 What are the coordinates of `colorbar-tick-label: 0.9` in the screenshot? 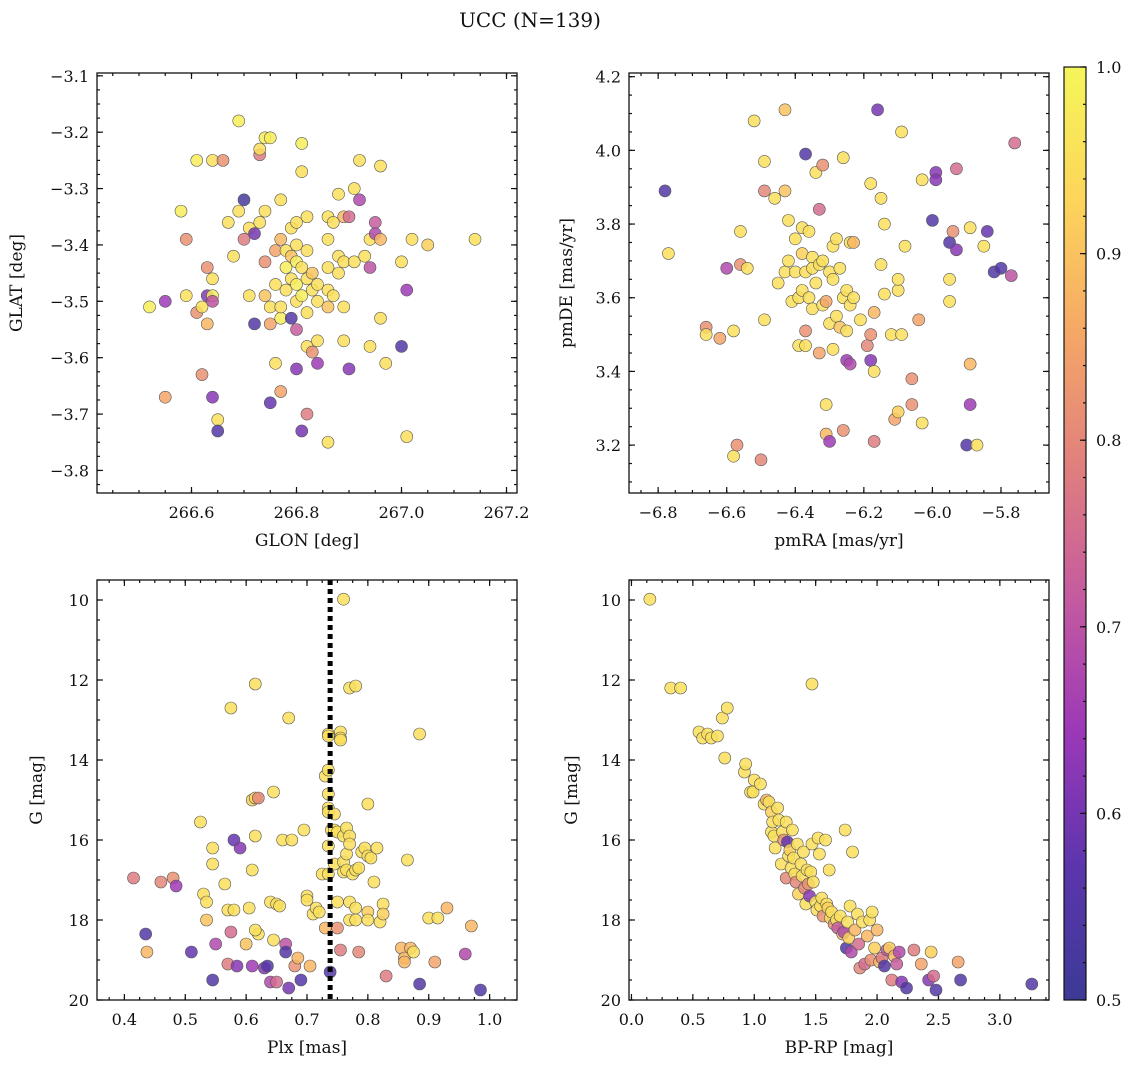 It's located at (1108, 254).